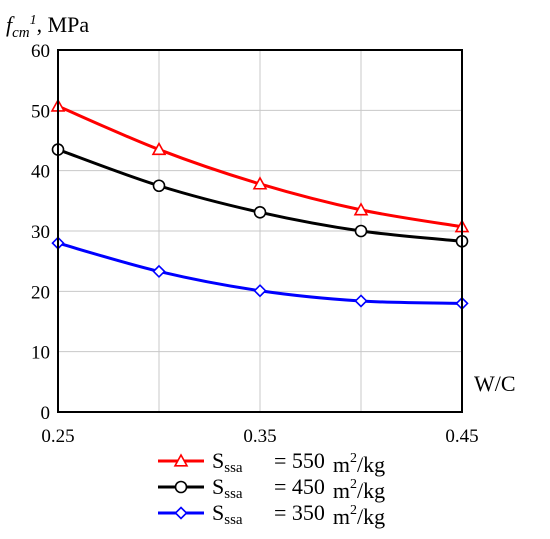  What do you see at coordinates (40, 111) in the screenshot?
I see `y-tick-label: 50` at bounding box center [40, 111].